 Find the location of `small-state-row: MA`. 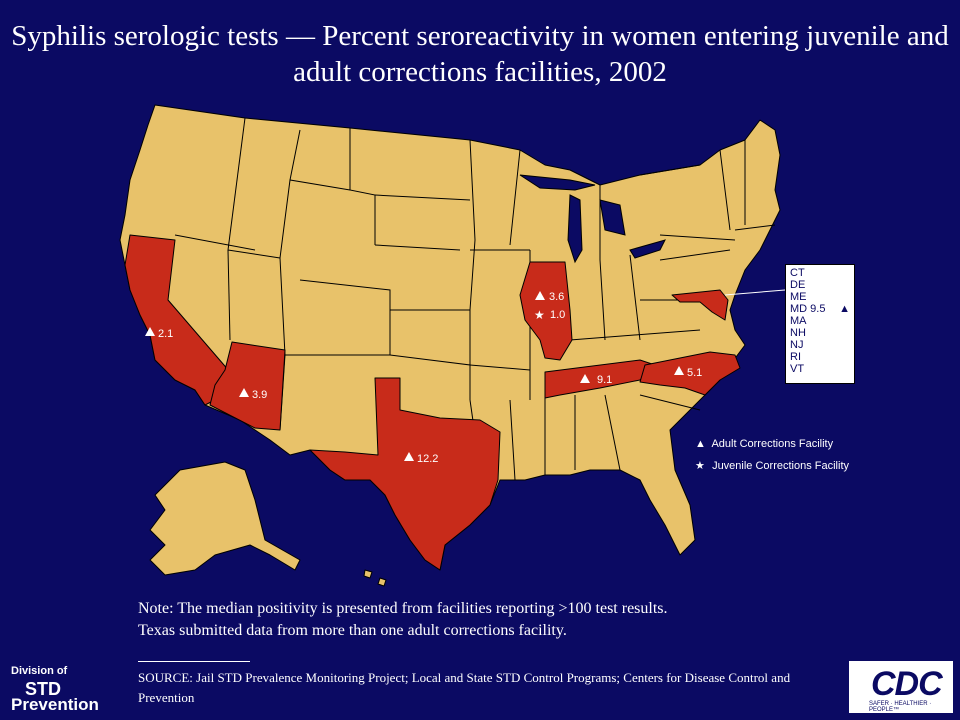

small-state-row: MA is located at coordinates (798, 321).